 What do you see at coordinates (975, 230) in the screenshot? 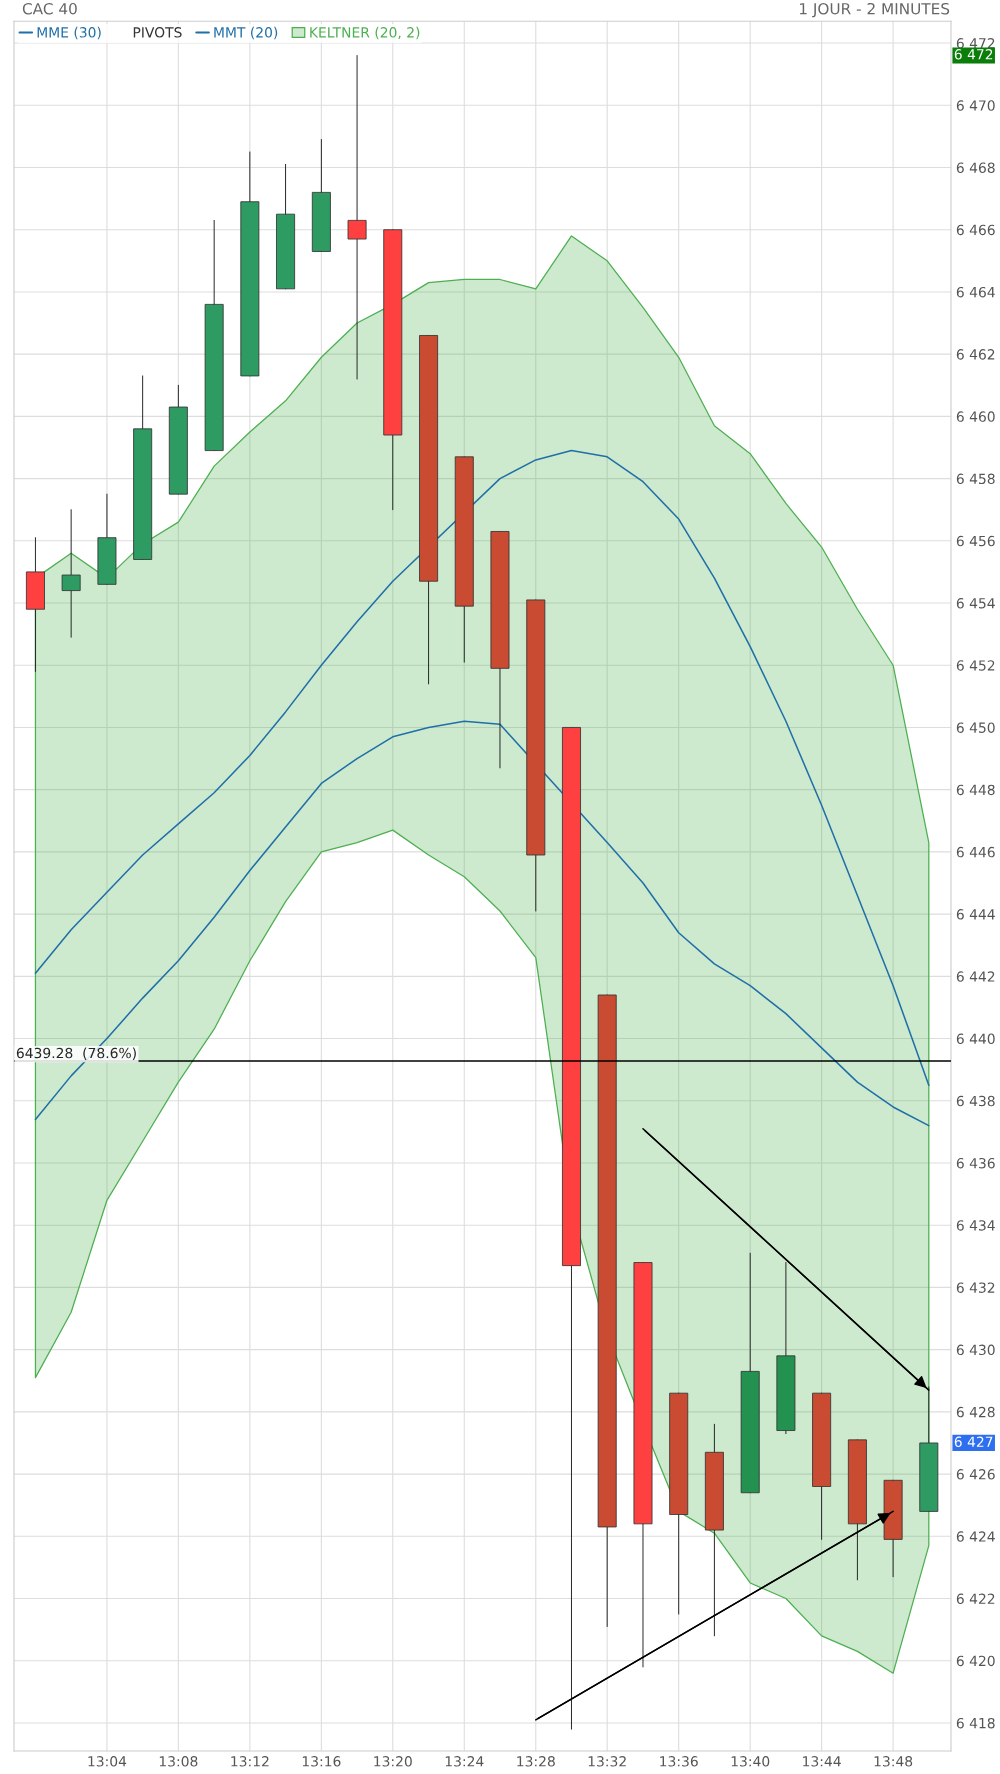
I see `y-tick-label: 6 466` at bounding box center [975, 230].